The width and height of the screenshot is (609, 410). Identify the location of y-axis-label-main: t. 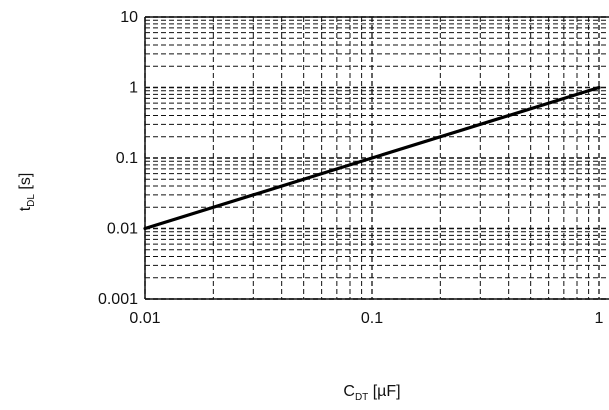
(25, 208).